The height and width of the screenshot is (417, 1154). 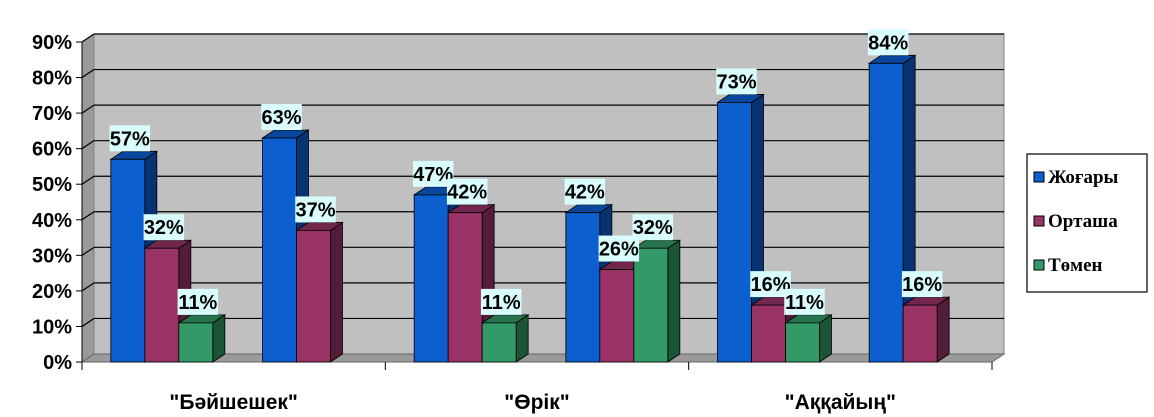 I want to click on legend: Жоғары Орташа Төмен, so click(x=1087, y=223).